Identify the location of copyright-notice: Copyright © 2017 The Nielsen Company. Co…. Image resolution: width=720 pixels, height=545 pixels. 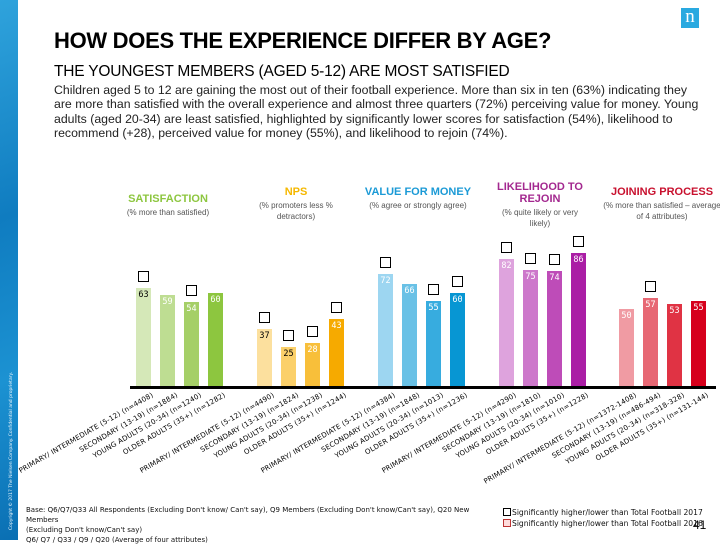
(11, 450).